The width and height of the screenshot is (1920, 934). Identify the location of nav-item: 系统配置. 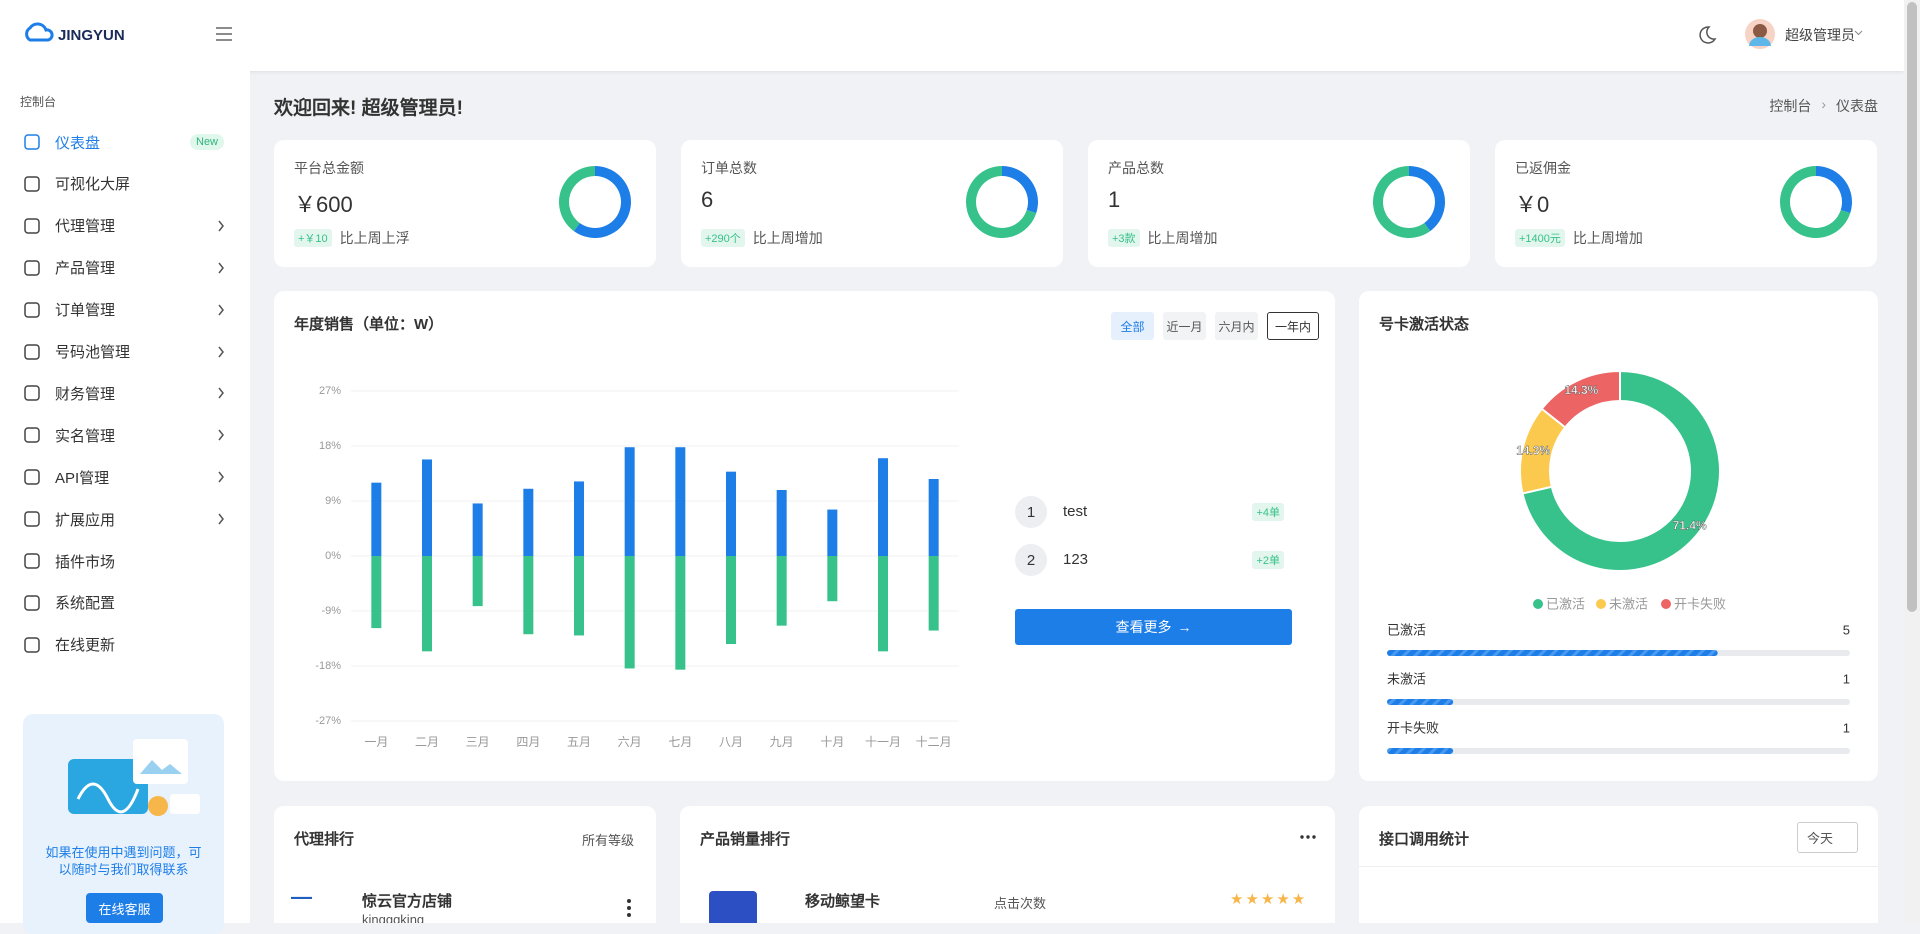
(125, 603).